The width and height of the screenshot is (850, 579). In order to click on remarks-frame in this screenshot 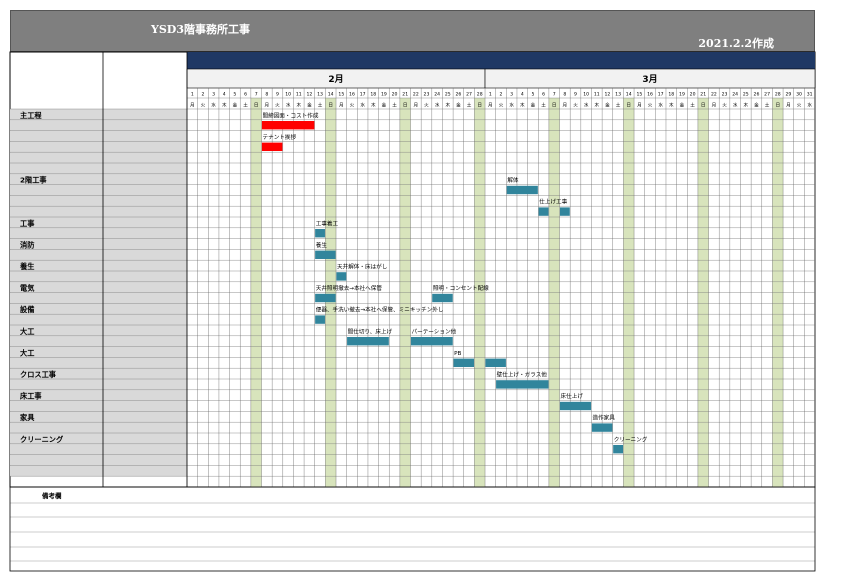, I will do `click(412, 529)`.